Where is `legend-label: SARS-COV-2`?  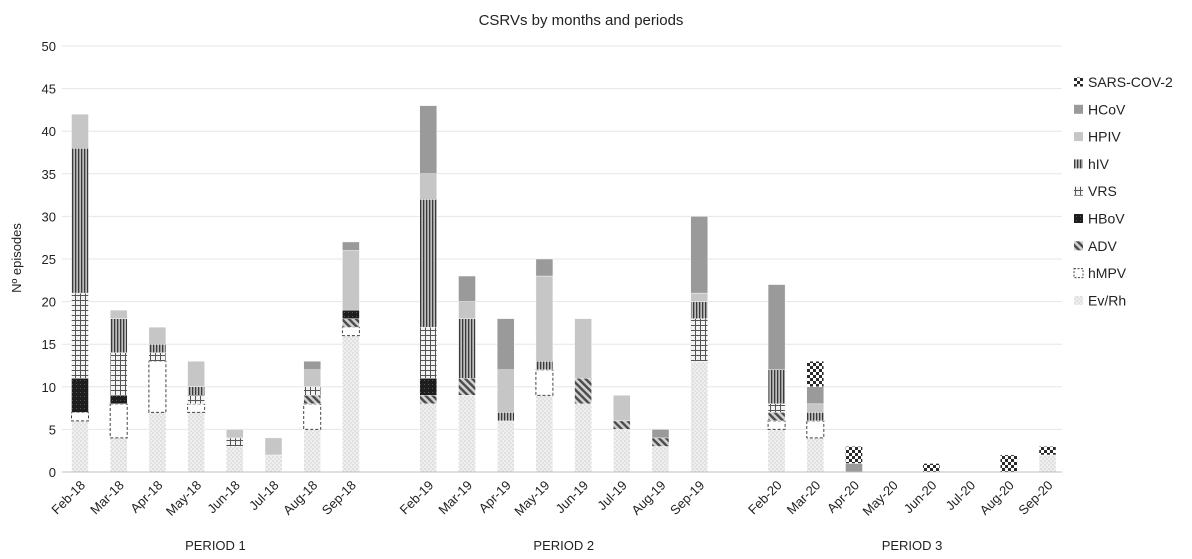 legend-label: SARS-COV-2 is located at coordinates (1130, 82).